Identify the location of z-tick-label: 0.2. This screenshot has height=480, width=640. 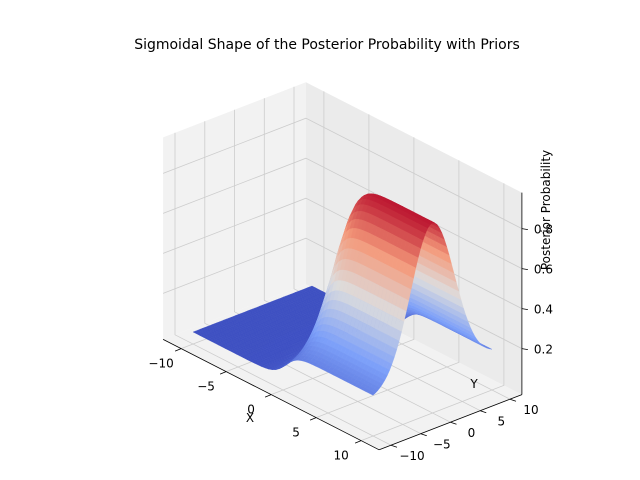
(543, 350).